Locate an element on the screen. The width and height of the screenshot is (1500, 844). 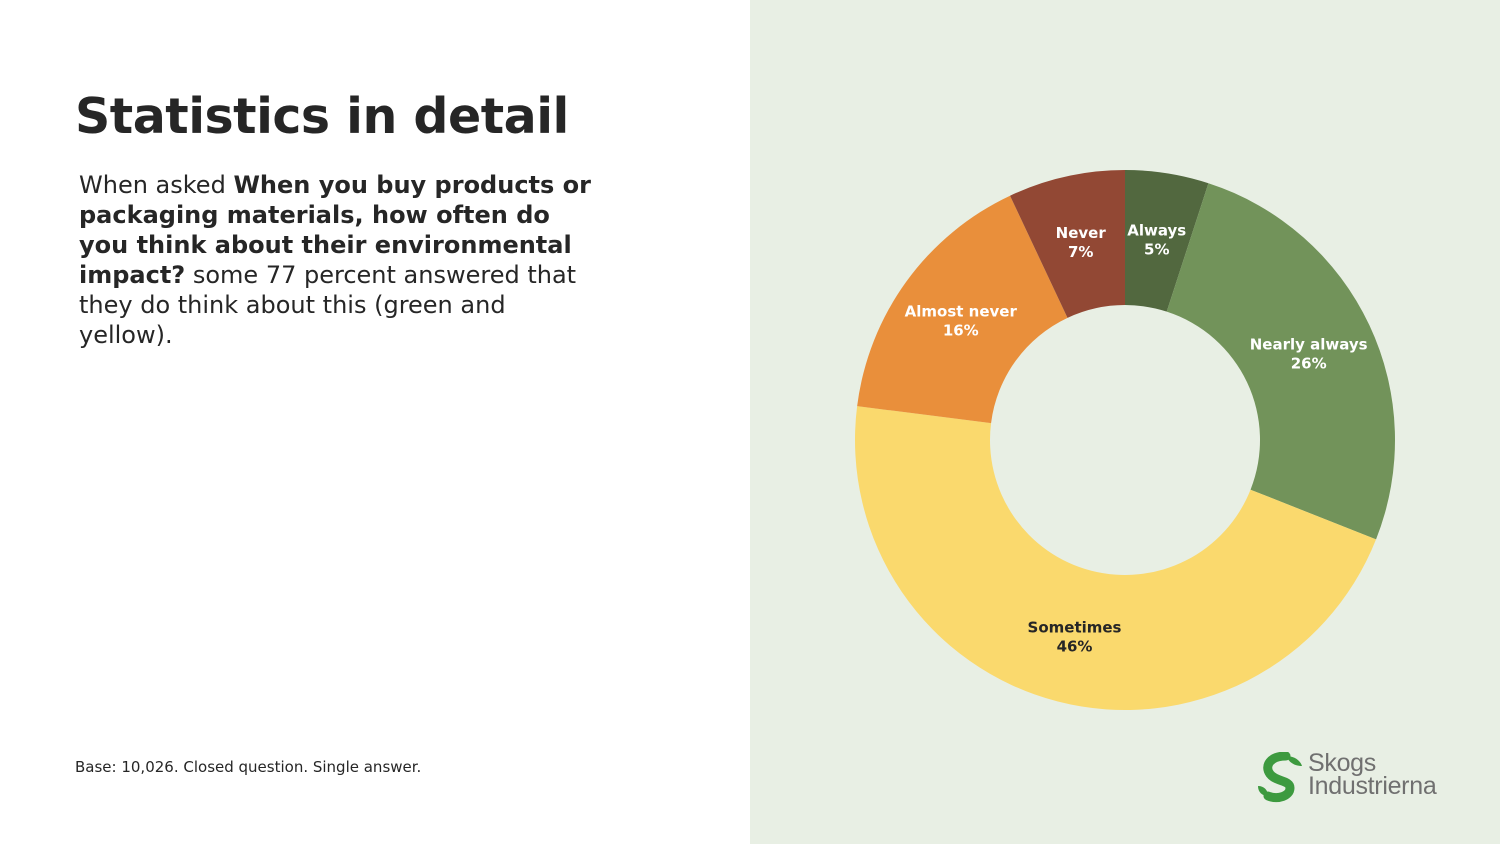
slice-label-almost-never: Almost never 16% is located at coordinates (961, 321).